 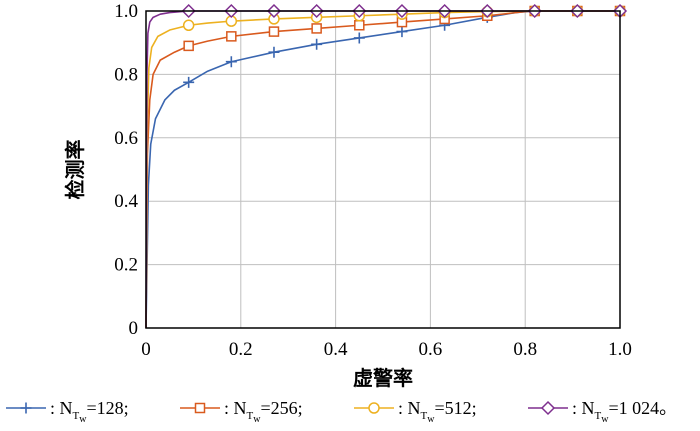 I want to click on x-tick-label: 1.0, so click(x=620, y=349).